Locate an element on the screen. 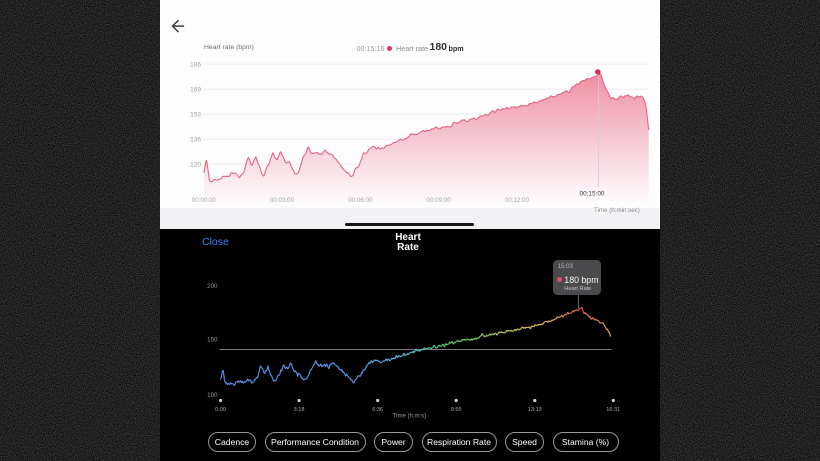 Image resolution: width=820 pixels, height=461 pixels. svg-text: 150 is located at coordinates (212, 340).